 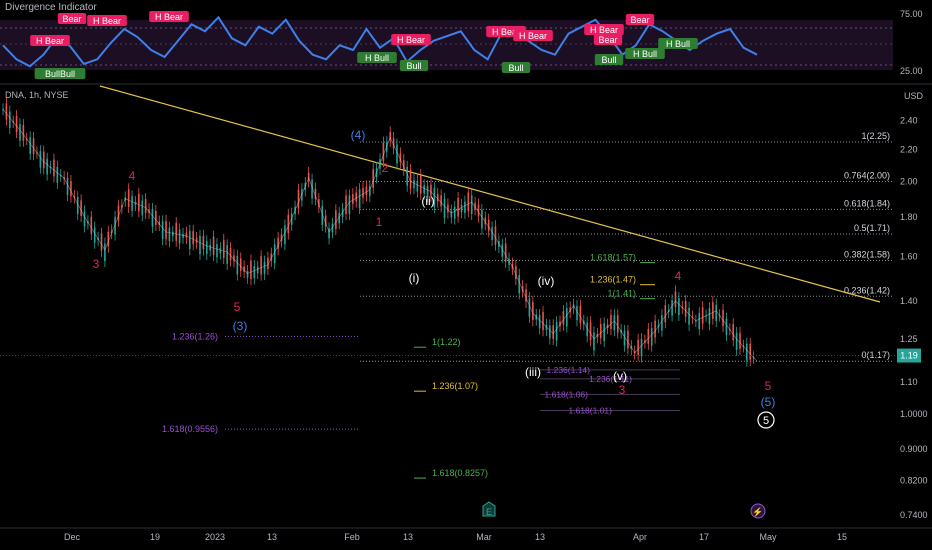 What do you see at coordinates (489, 509) in the screenshot?
I see `earnings-badge-bg` at bounding box center [489, 509].